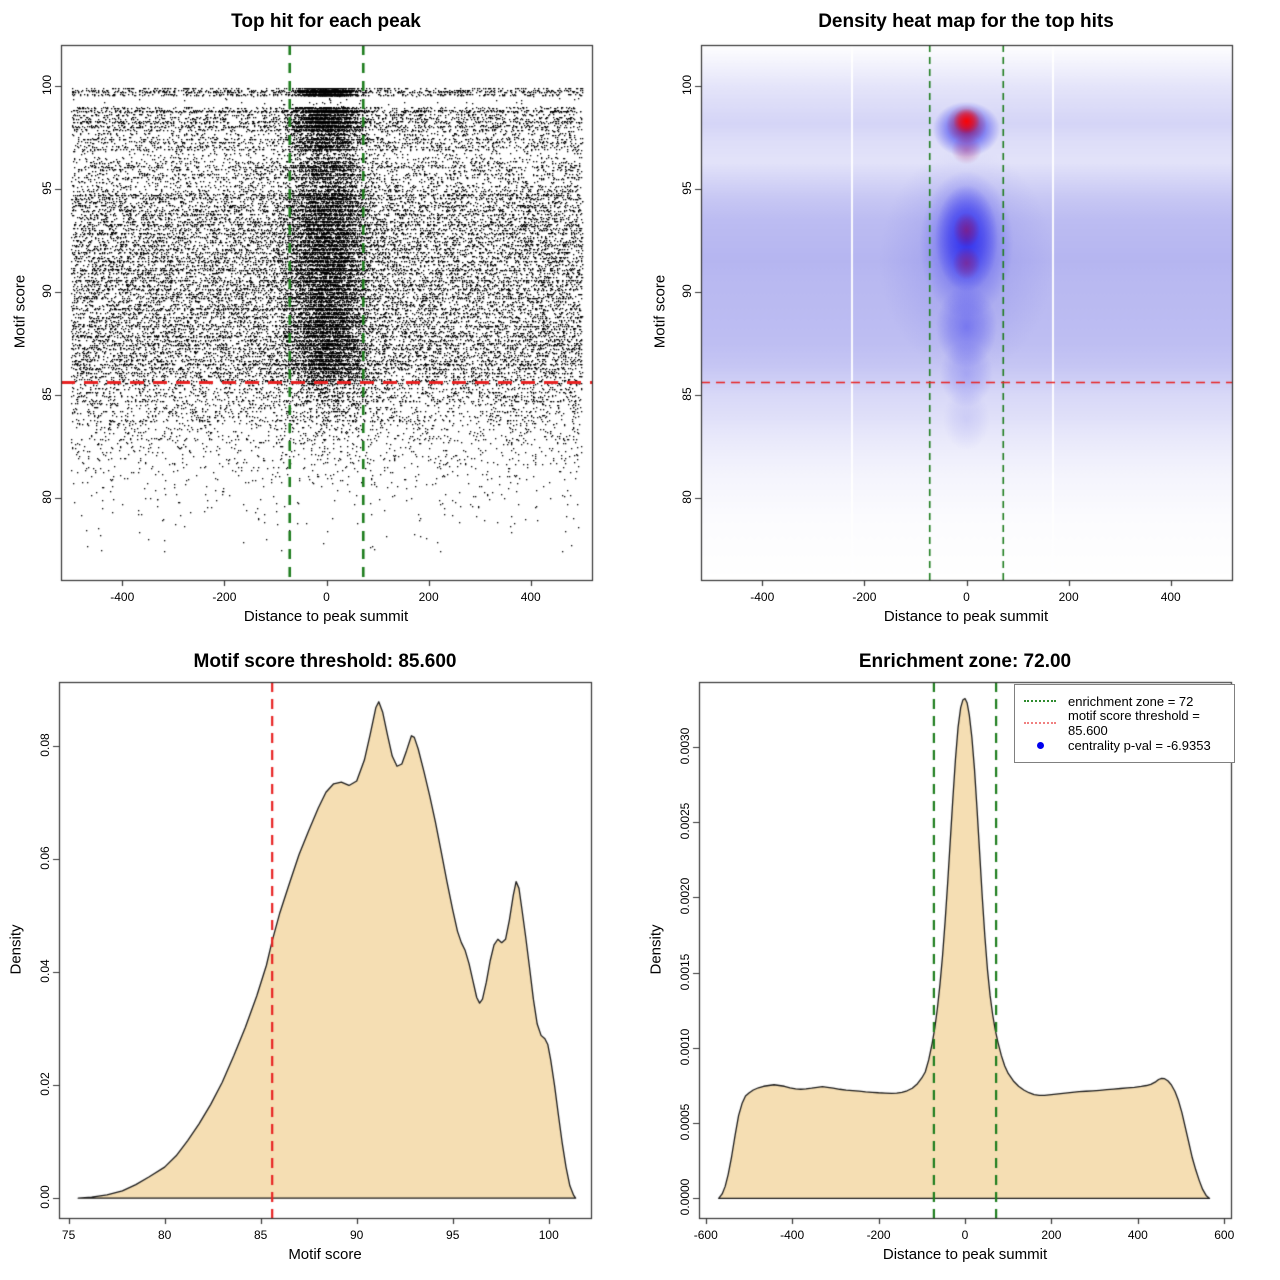  I want to click on x-tick-label: 80, so click(164, 1235).